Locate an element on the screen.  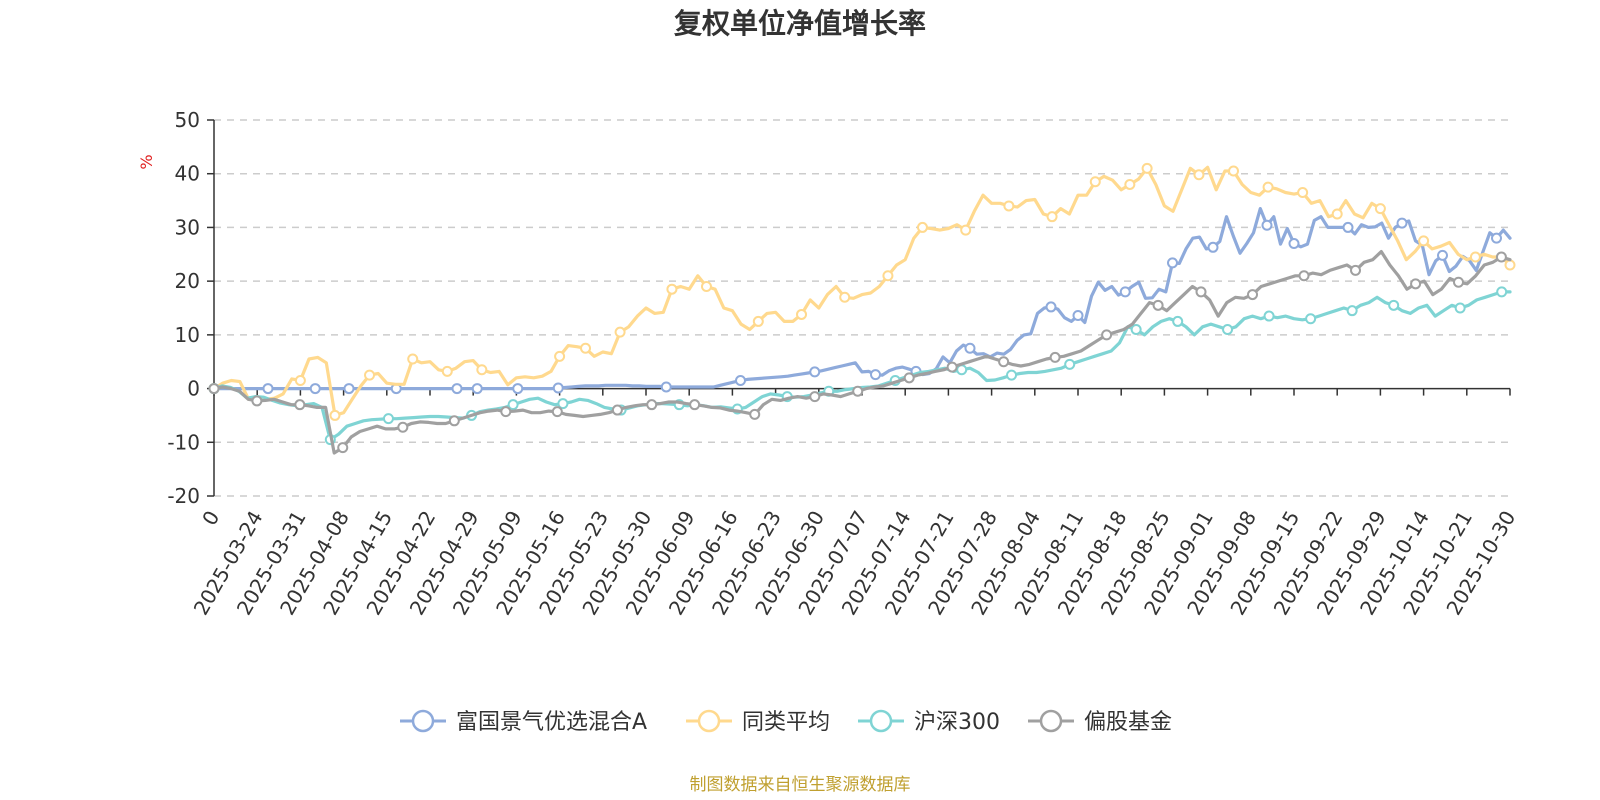
legend-label: 富国景气优选混合A is located at coordinates (551, 722).